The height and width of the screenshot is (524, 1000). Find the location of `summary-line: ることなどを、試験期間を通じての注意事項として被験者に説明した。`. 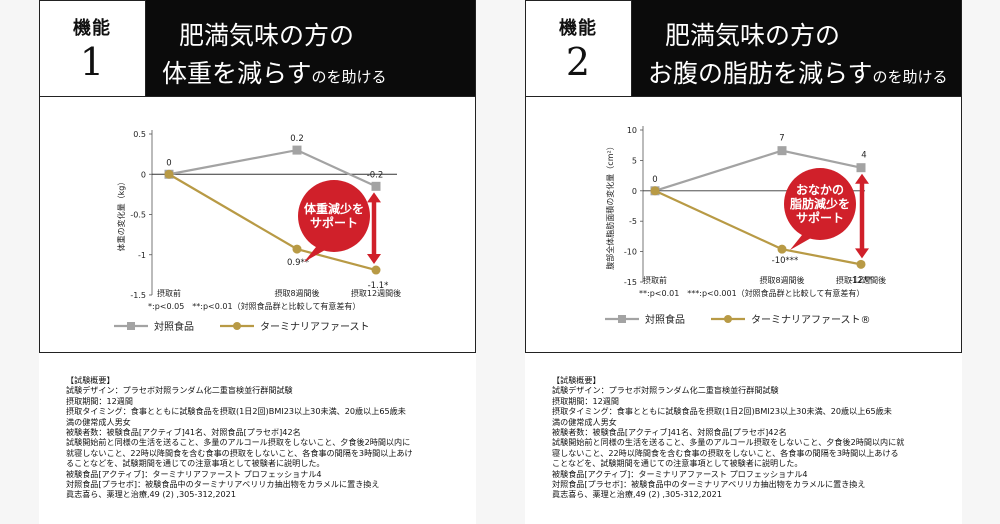

summary-line: ることなどを、試験期間を通じての注意事項として被験者に説明した。 is located at coordinates (195, 463).